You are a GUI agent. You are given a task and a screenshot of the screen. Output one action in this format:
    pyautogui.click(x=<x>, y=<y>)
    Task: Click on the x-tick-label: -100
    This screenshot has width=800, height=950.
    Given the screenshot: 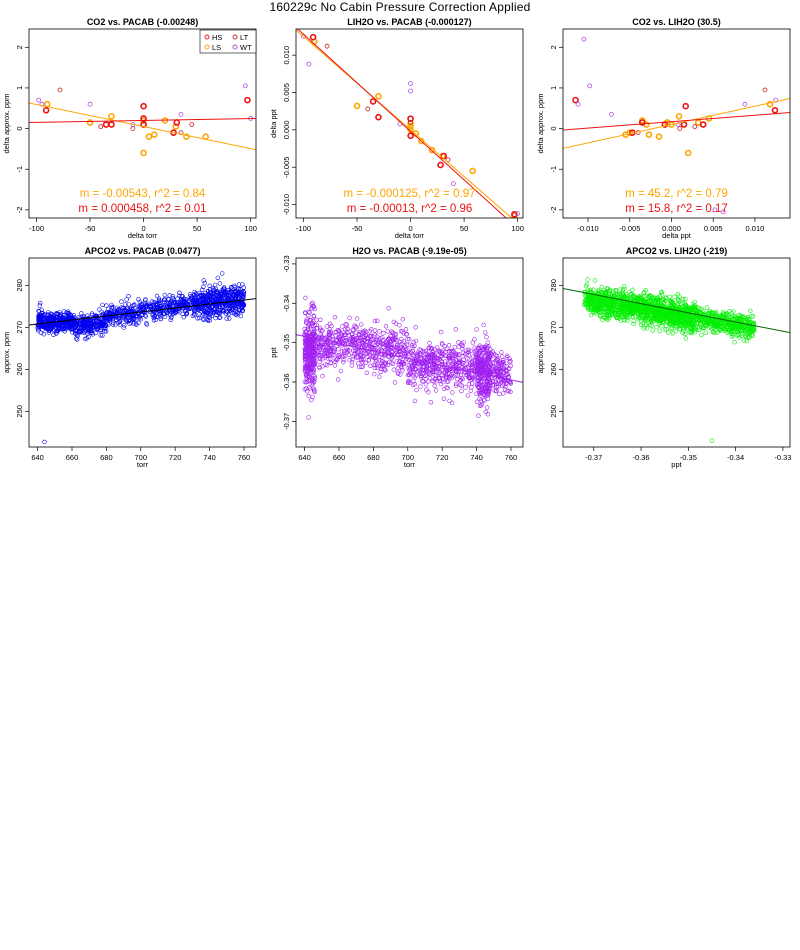 What is the action you would take?
    pyautogui.click(x=36, y=228)
    